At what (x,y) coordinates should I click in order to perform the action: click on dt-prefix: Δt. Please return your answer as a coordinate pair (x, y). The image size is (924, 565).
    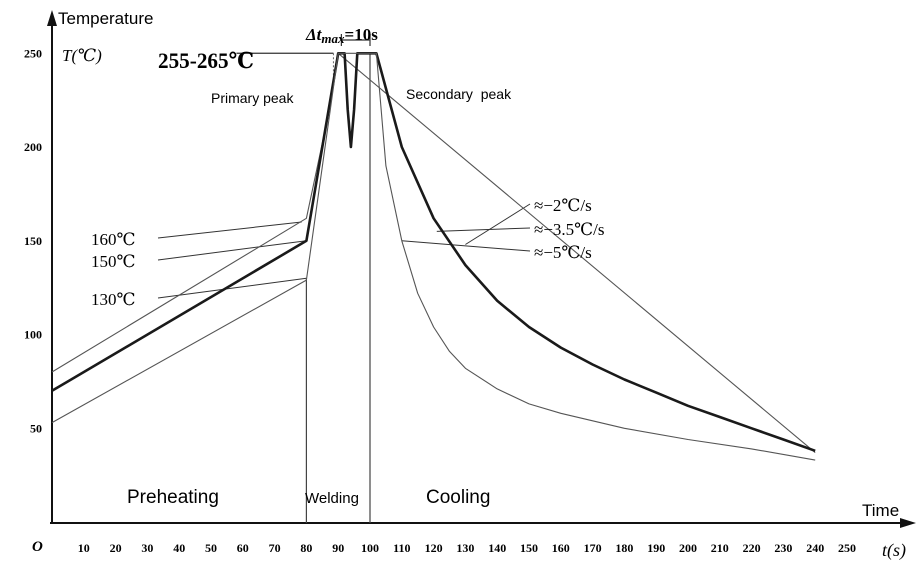
    Looking at the image, I should click on (314, 34).